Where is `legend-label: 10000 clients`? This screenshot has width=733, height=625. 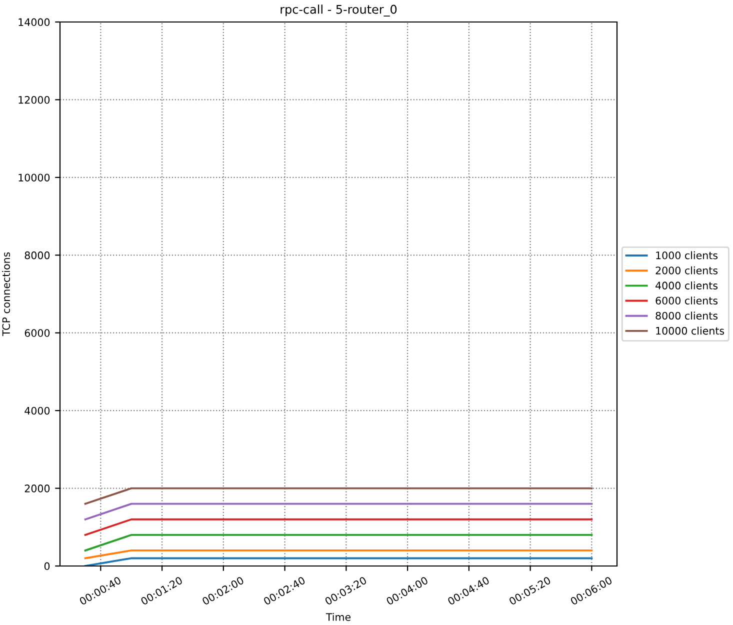 legend-label: 10000 clients is located at coordinates (690, 330).